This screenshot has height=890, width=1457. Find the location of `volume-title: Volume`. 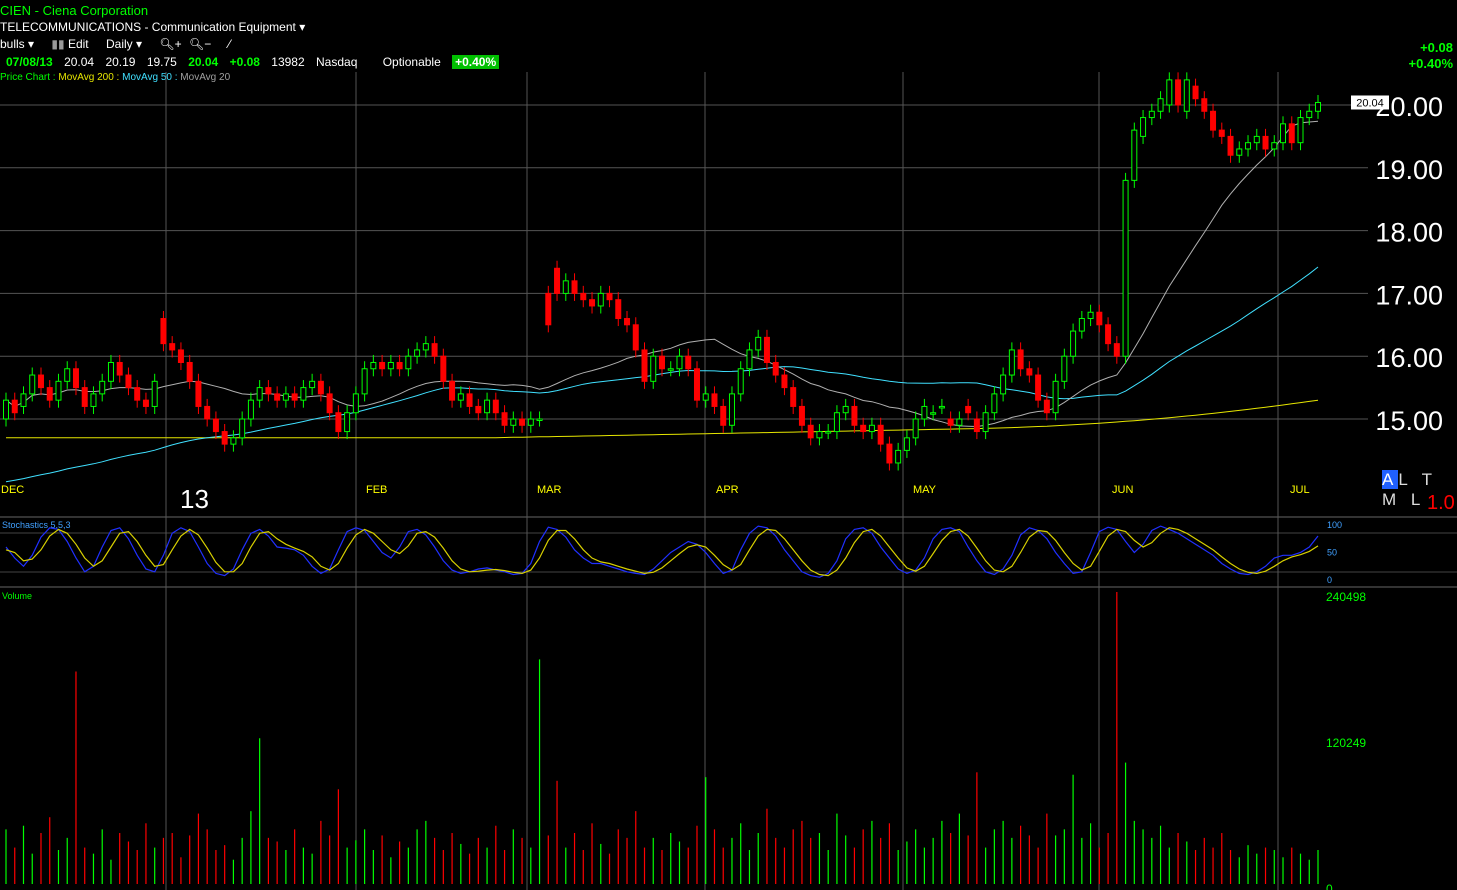

volume-title: Volume is located at coordinates (17, 596).